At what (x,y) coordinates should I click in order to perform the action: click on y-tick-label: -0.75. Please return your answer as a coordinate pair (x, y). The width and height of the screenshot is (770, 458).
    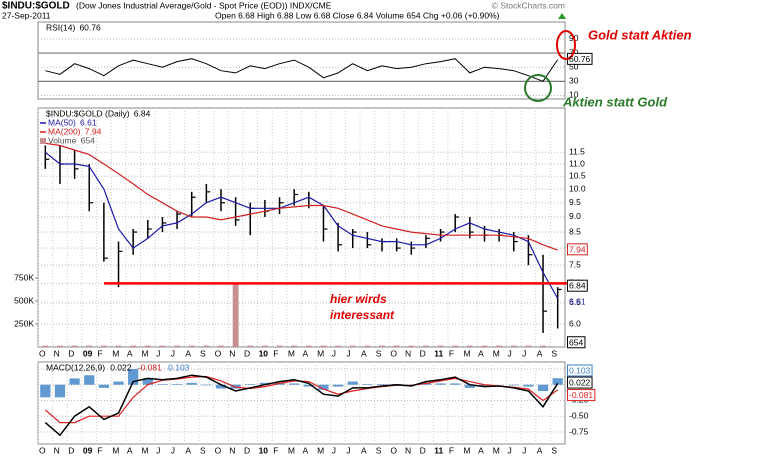
    Looking at the image, I should click on (579, 431).